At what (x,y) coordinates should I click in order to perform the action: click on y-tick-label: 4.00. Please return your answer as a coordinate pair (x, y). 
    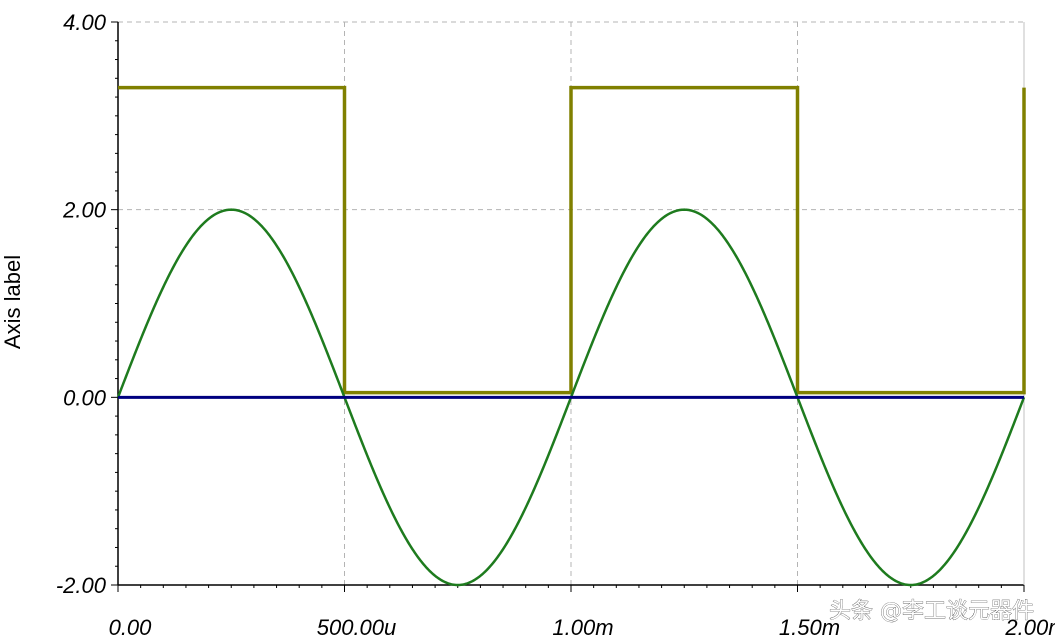
    Looking at the image, I should click on (85, 22).